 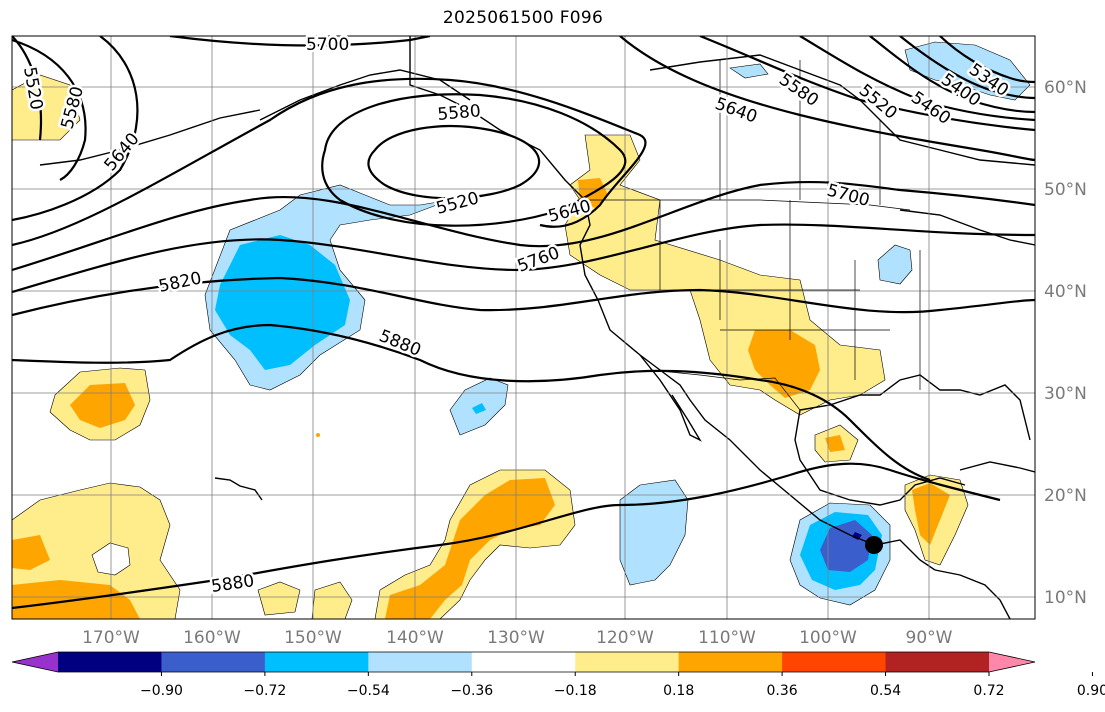 I want to click on colorbar-tick-label: −0.54, so click(x=368, y=691).